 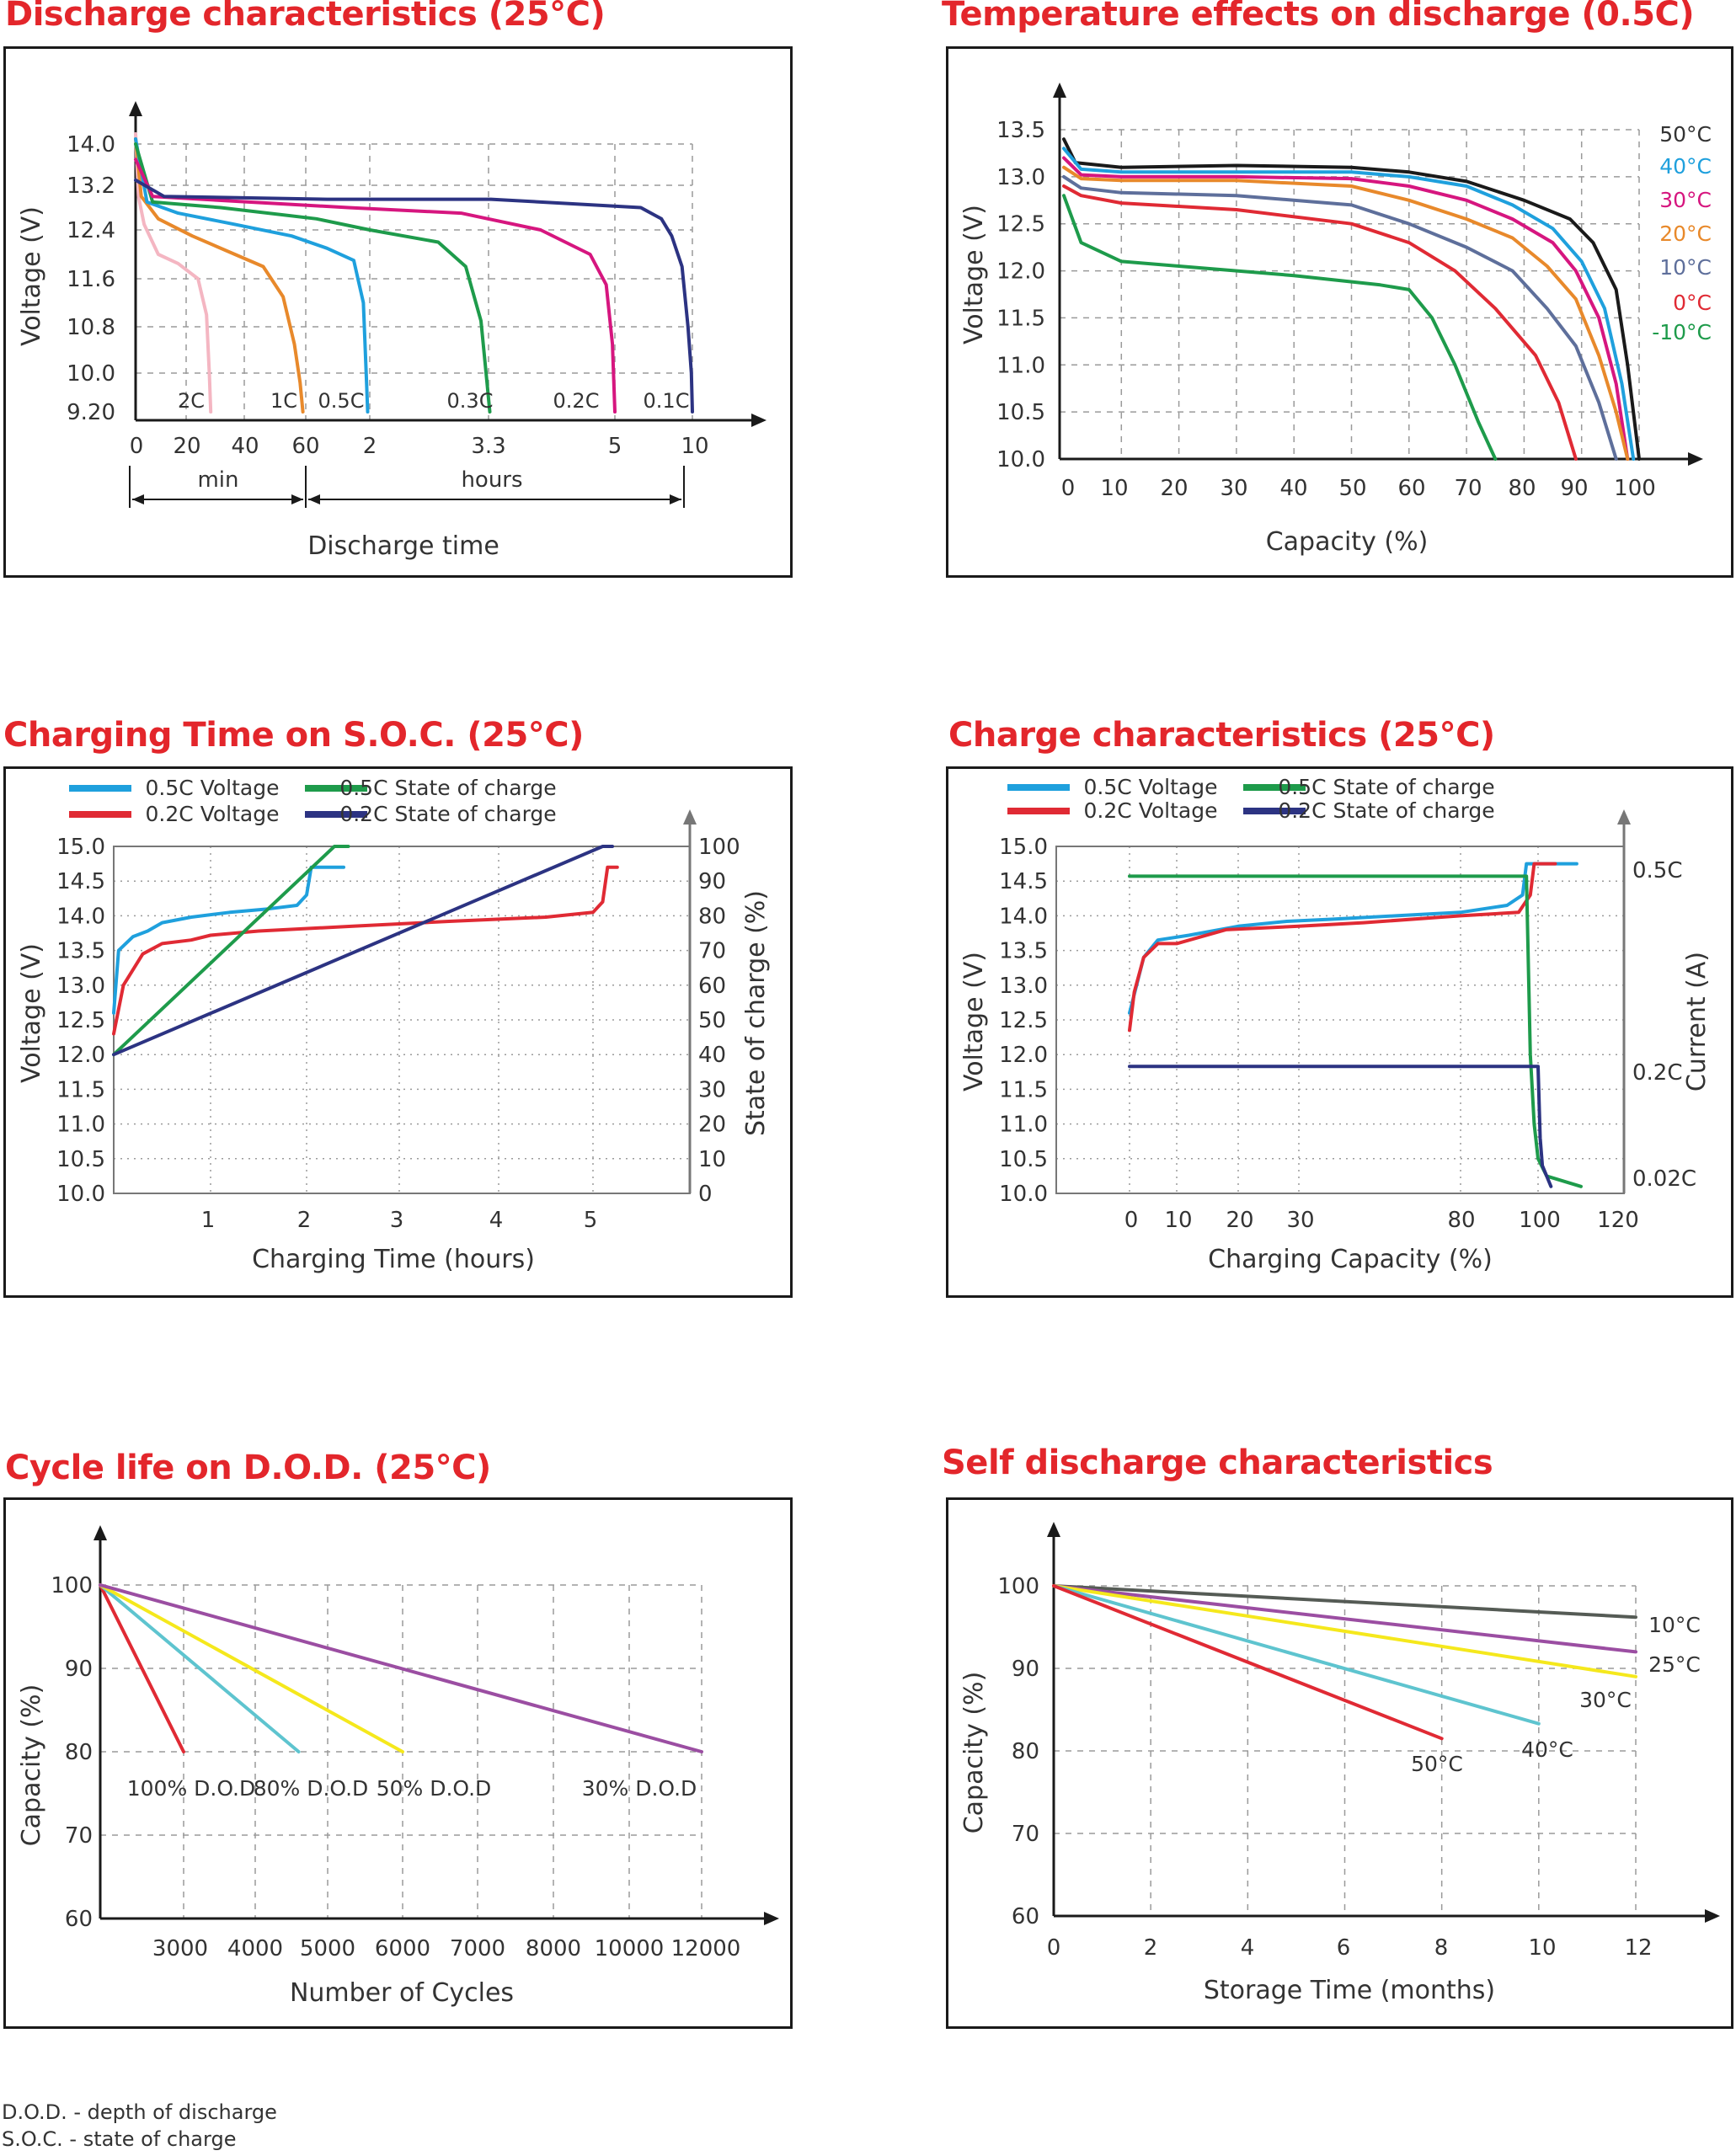 I want to click on series-label: 1C, so click(x=283, y=401).